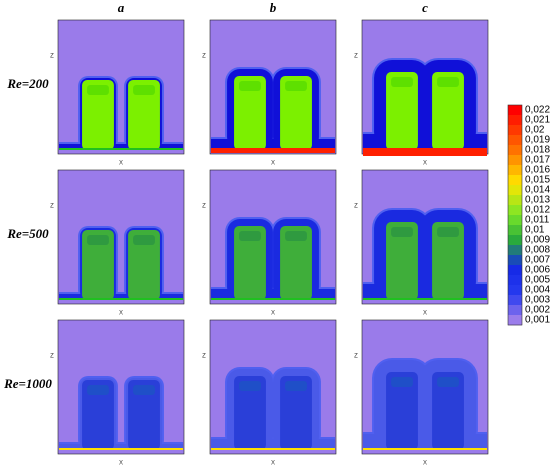 The width and height of the screenshot is (550, 466). Describe the element at coordinates (537, 320) in the screenshot. I see `colorbar-label: 0,001` at that location.